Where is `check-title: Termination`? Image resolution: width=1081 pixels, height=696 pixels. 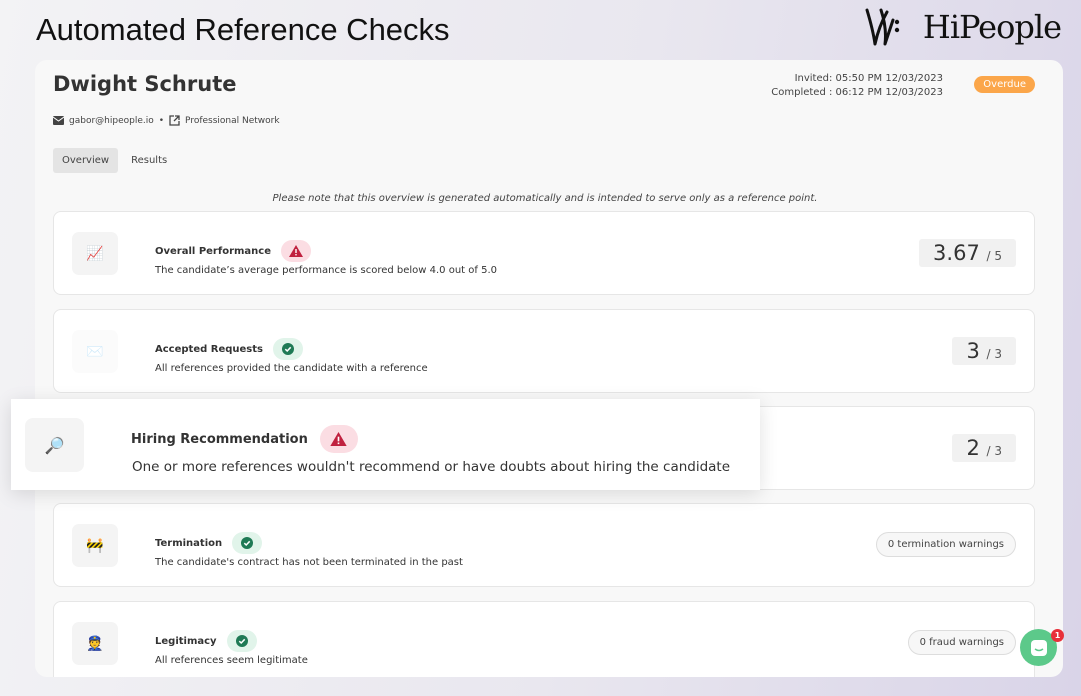
check-title: Termination is located at coordinates (189, 543).